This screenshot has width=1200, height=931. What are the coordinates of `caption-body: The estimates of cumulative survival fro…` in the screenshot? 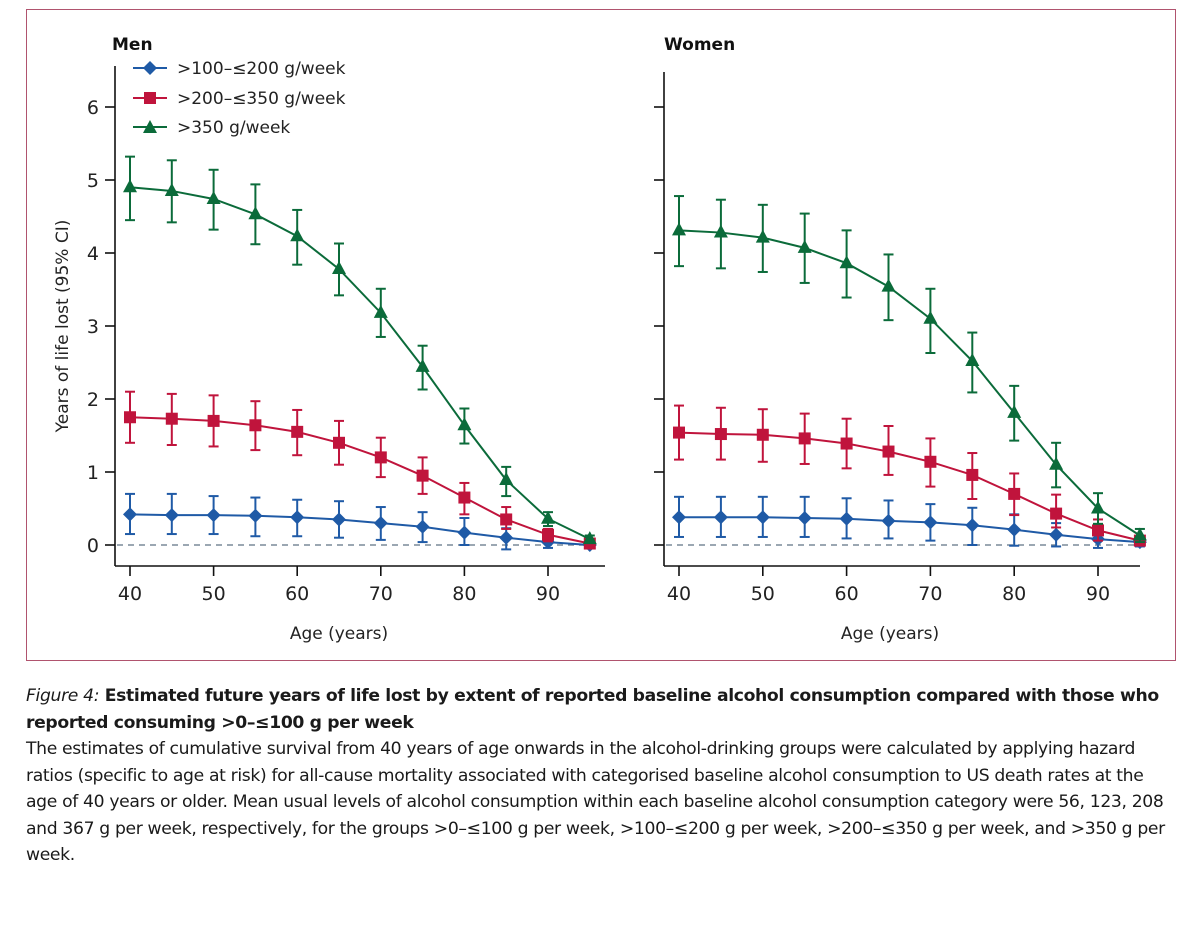 It's located at (595, 802).